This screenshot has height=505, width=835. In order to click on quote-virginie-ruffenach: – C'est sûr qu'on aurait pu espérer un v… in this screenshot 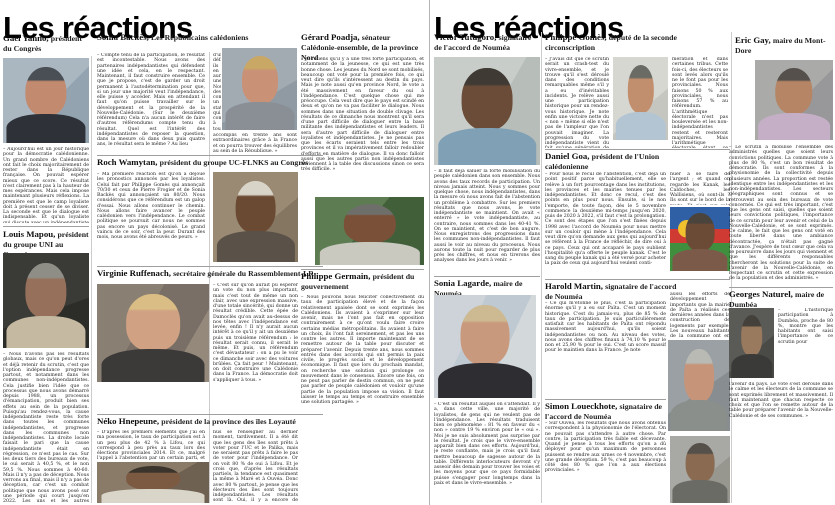, I will do `click(255, 333)`.